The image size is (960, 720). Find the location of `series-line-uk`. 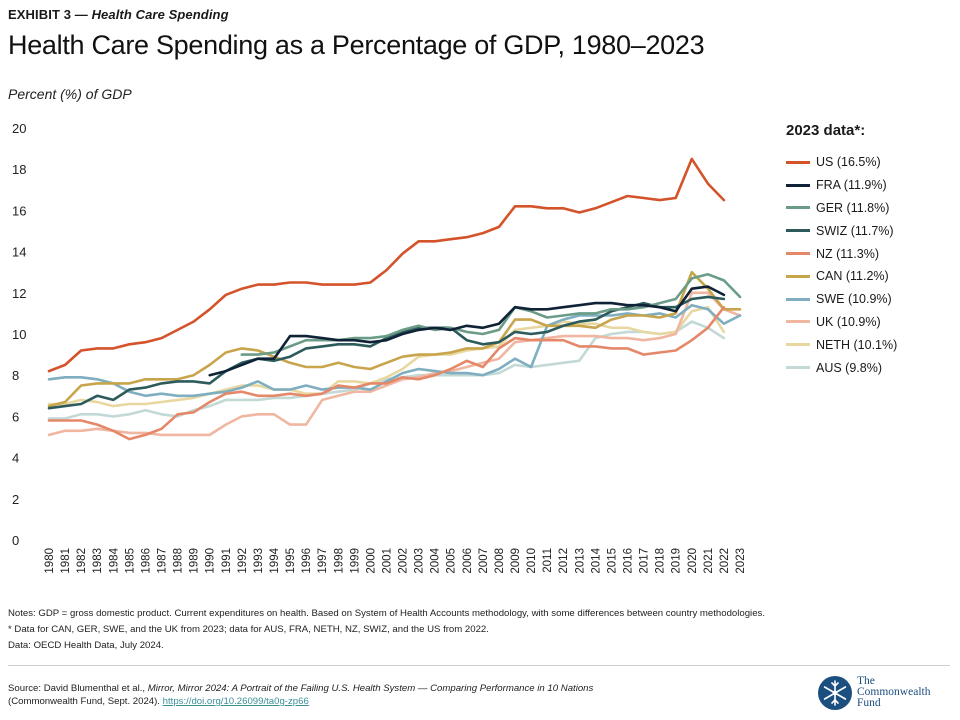

series-line-uk is located at coordinates (394, 364).